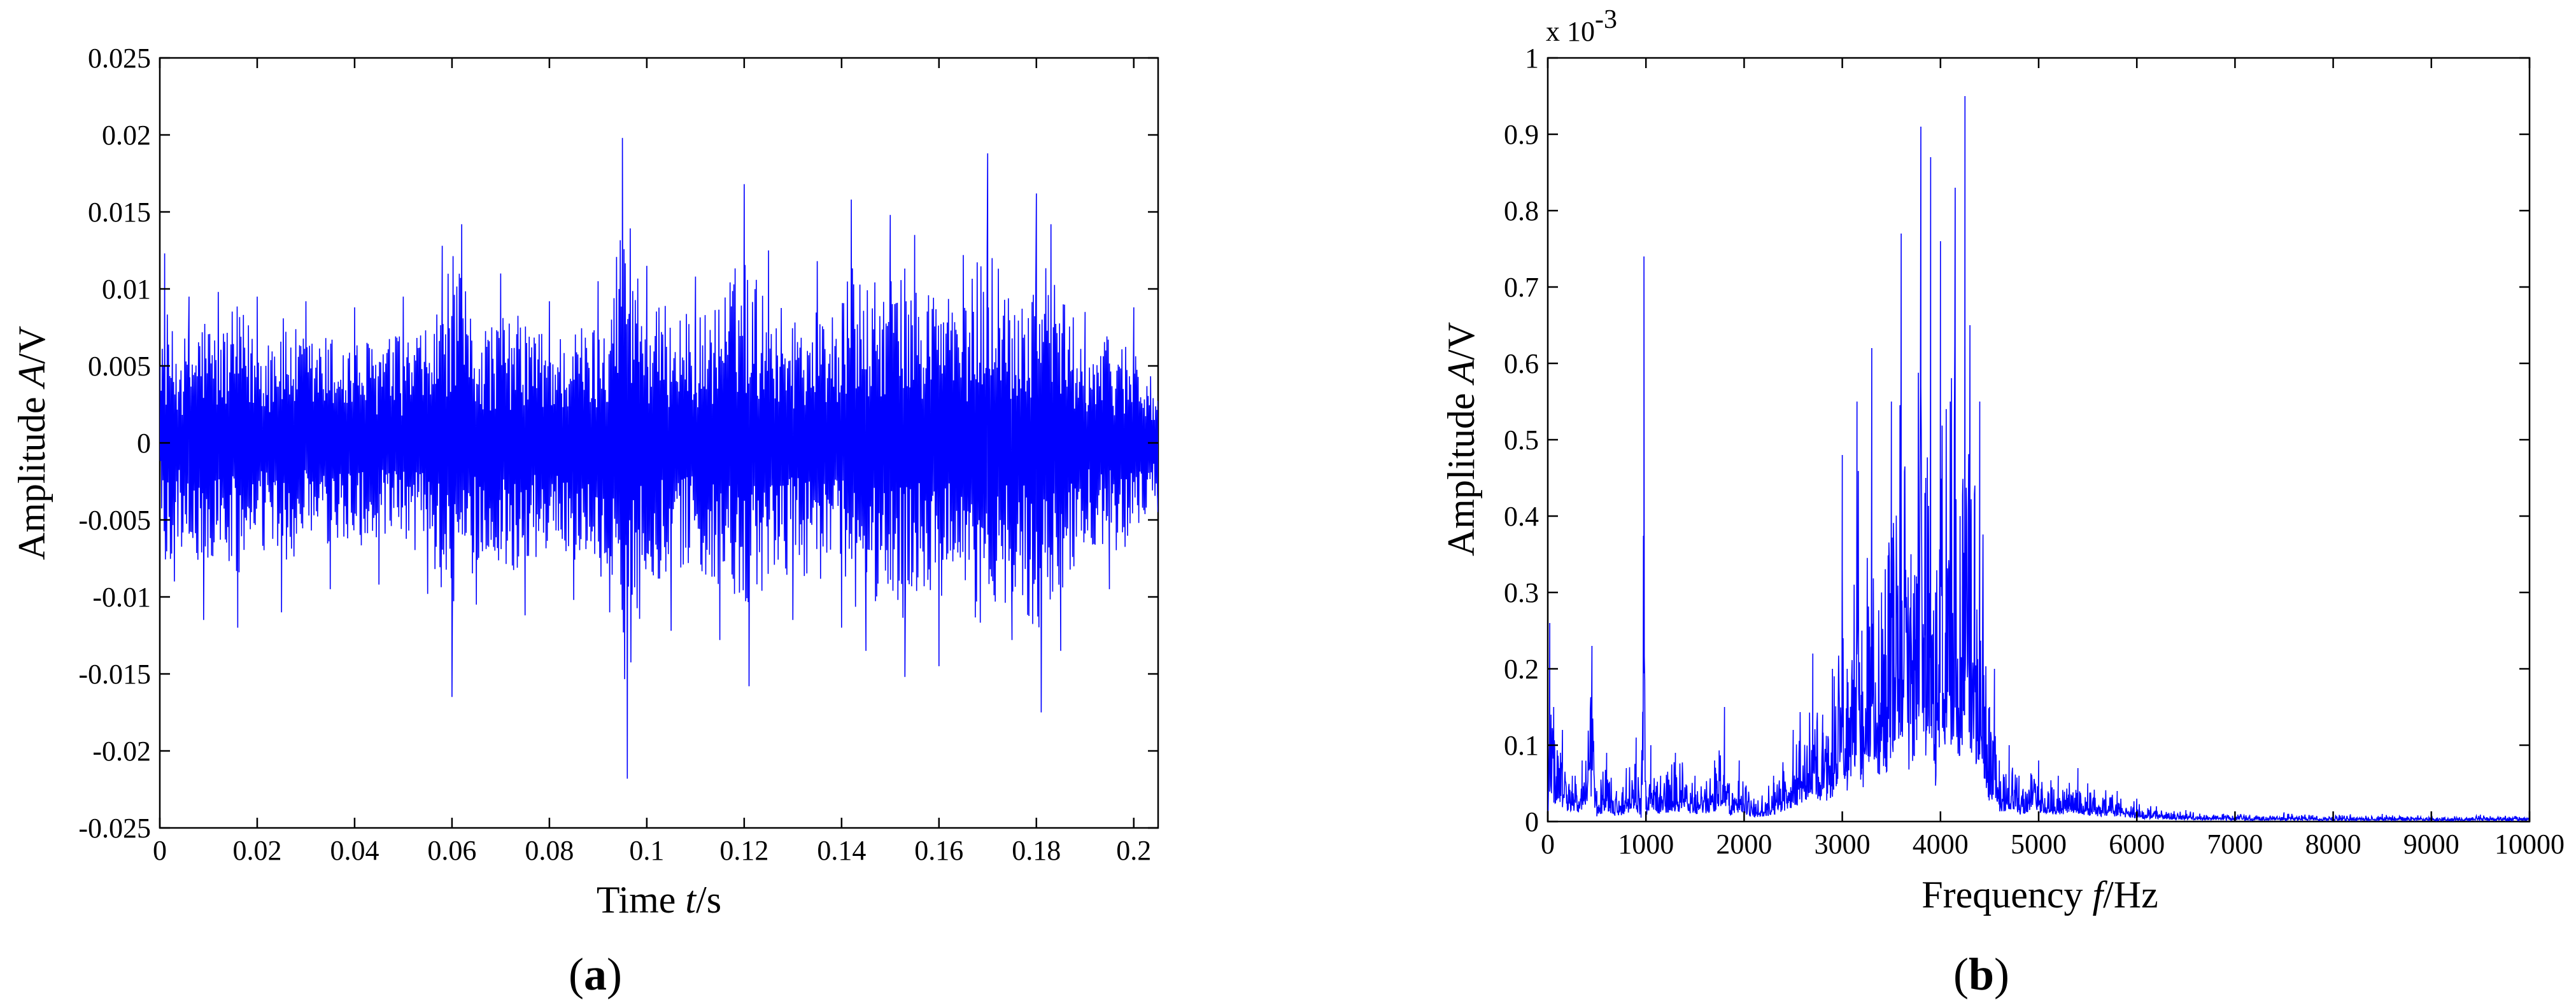  What do you see at coordinates (646, 850) in the screenshot?
I see `x-tick-label: 0.1` at bounding box center [646, 850].